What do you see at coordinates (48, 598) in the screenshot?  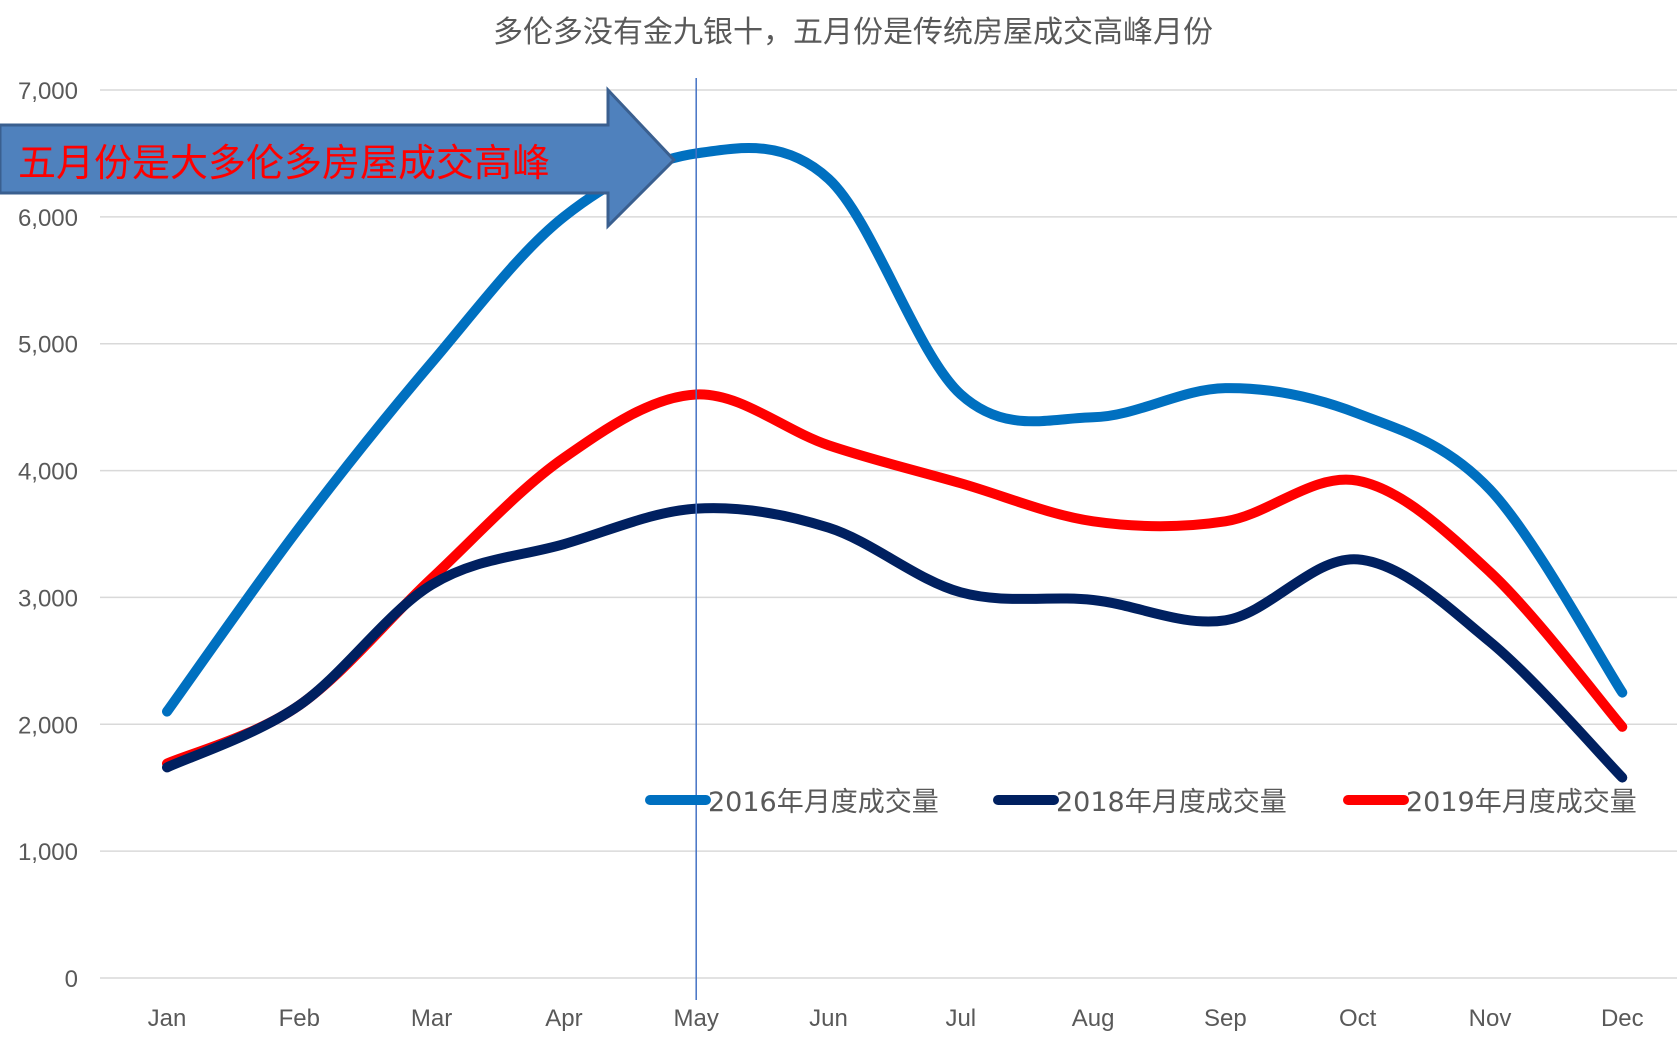 I see `y-tick-label: 3,000` at bounding box center [48, 598].